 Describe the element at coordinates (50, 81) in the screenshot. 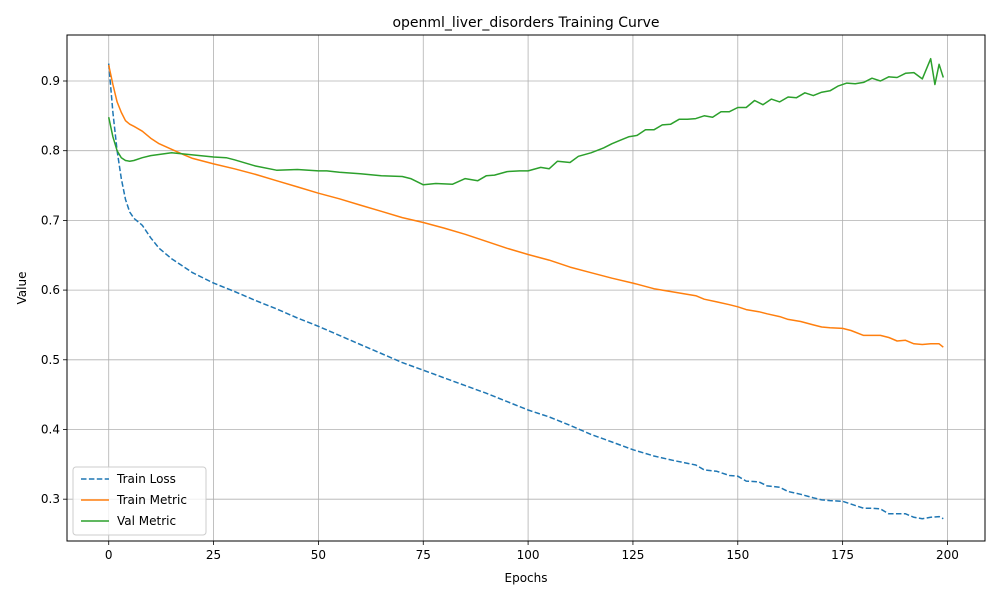

I see `y-tick-label: 0.9` at that location.